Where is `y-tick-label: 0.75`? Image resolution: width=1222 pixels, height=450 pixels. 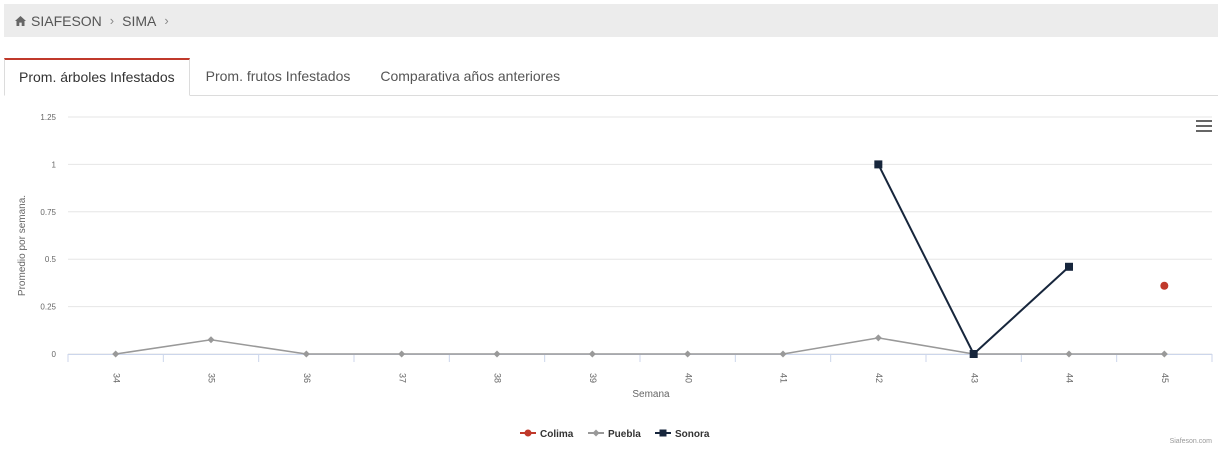
y-tick-label: 0.75 is located at coordinates (48, 212).